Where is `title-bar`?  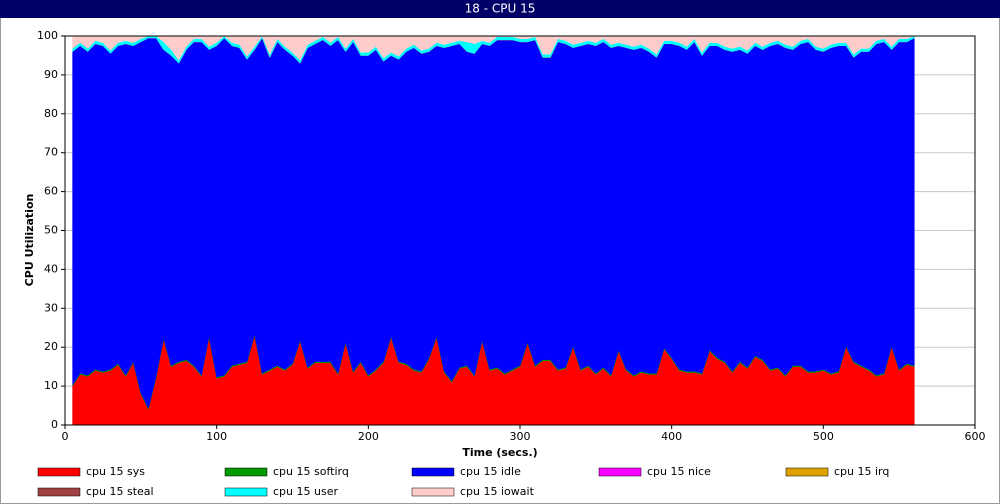
title-bar is located at coordinates (500, 9).